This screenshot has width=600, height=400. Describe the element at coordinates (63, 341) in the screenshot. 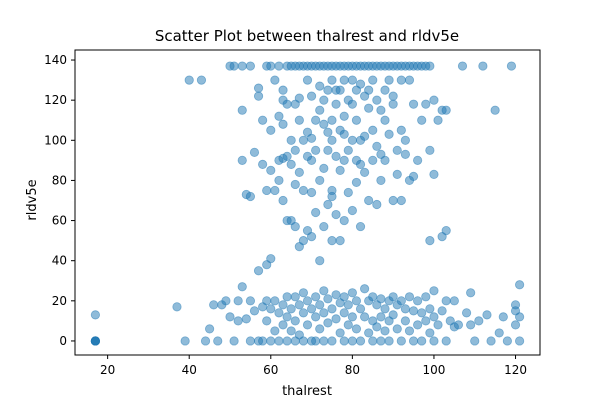

I see `y-tick-label: 0` at that location.